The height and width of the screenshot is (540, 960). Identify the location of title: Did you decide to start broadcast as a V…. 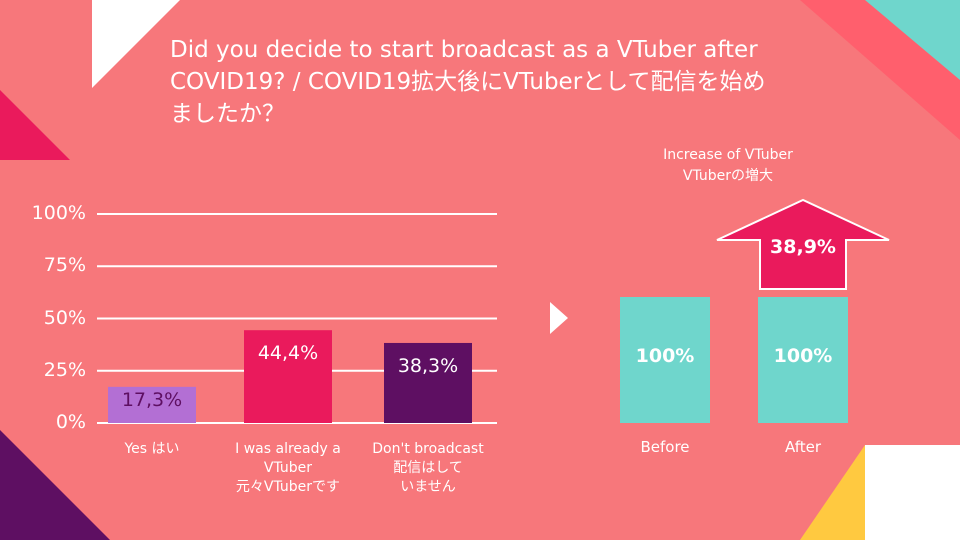
(468, 82).